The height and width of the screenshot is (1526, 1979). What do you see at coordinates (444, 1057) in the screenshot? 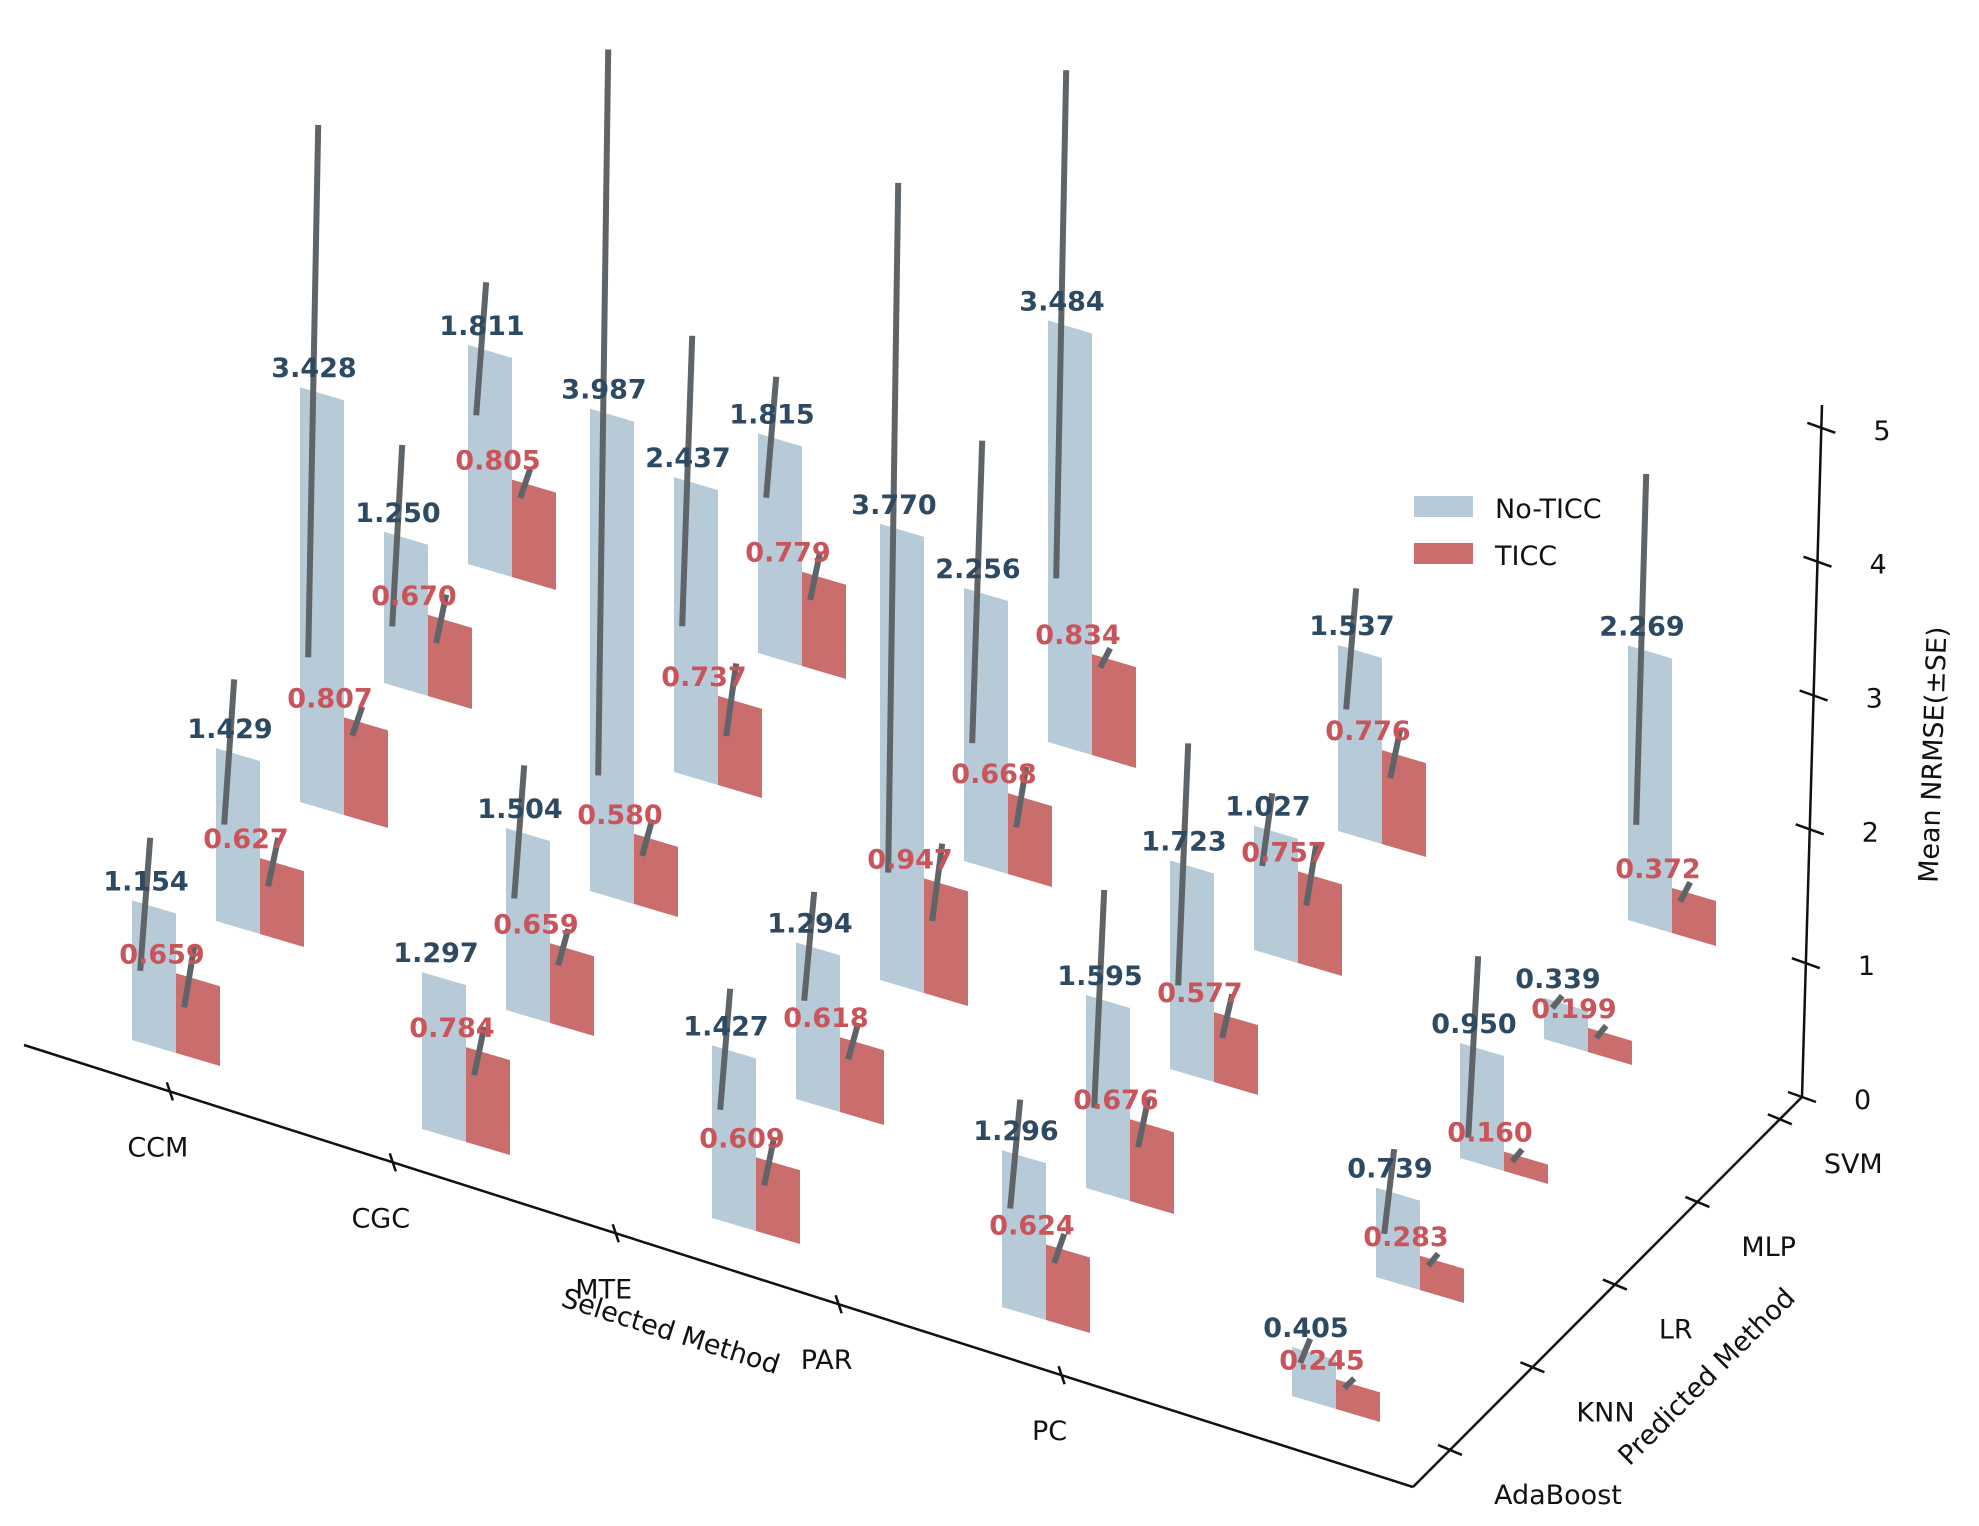
I see `bar-no-ticc-cgc-adaboost` at bounding box center [444, 1057].